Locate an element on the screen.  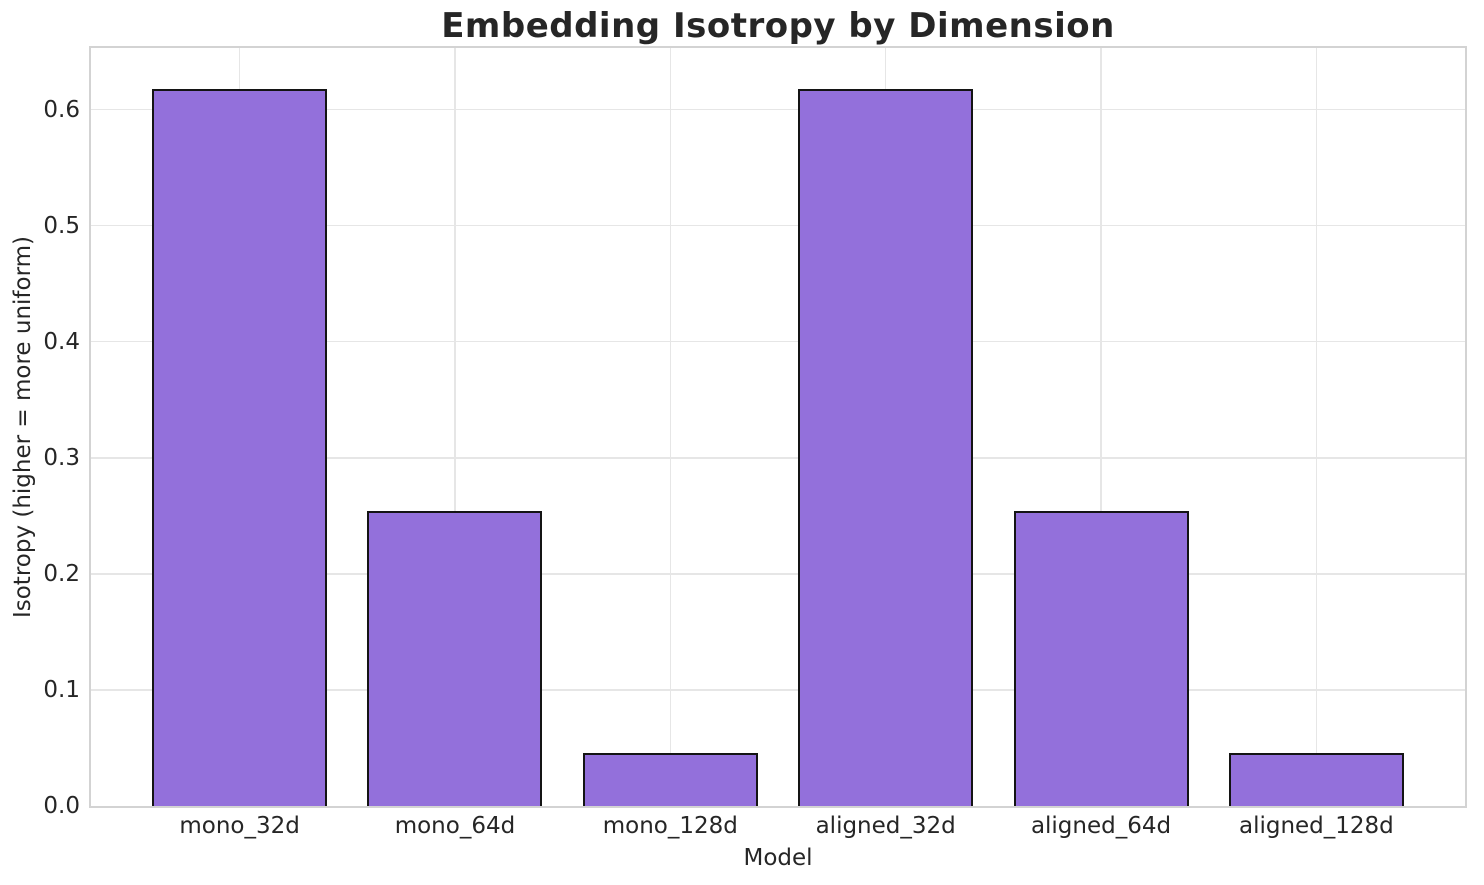
bar-aligned_128d is located at coordinates (1316, 779).